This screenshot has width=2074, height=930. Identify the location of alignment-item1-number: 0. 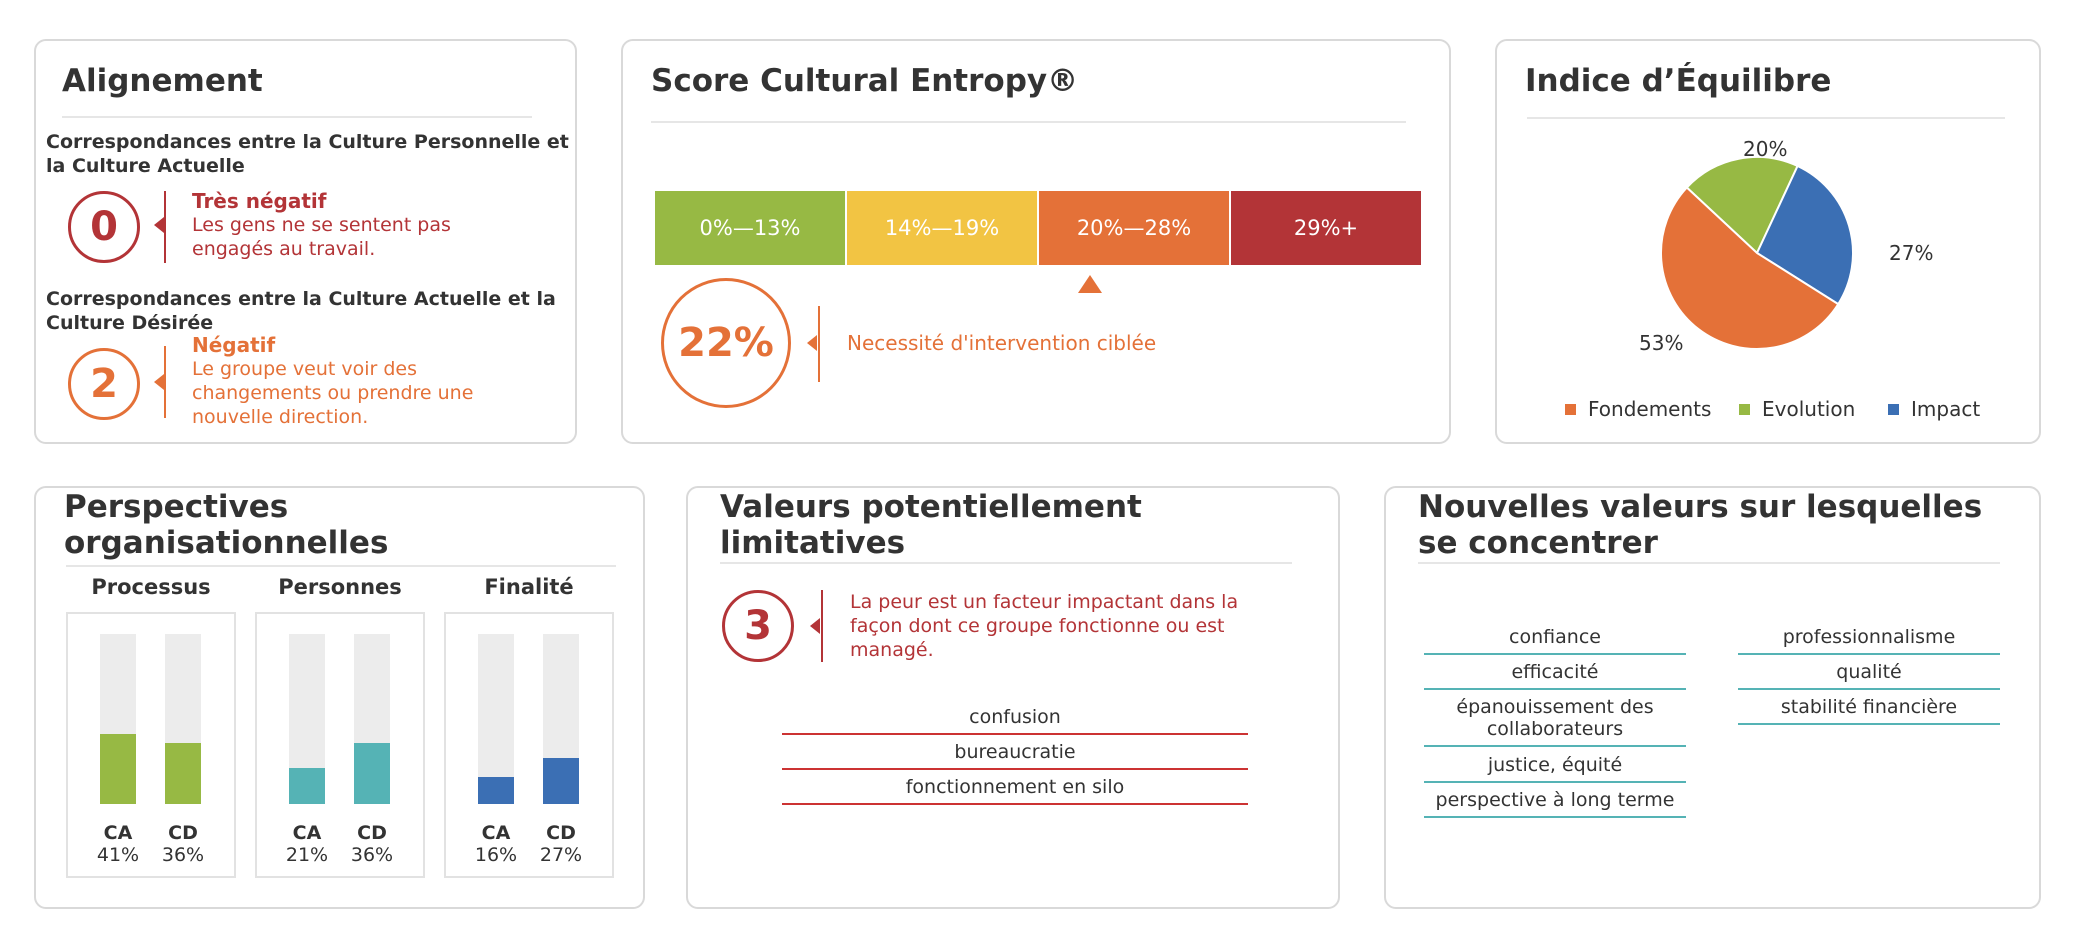
(104, 227).